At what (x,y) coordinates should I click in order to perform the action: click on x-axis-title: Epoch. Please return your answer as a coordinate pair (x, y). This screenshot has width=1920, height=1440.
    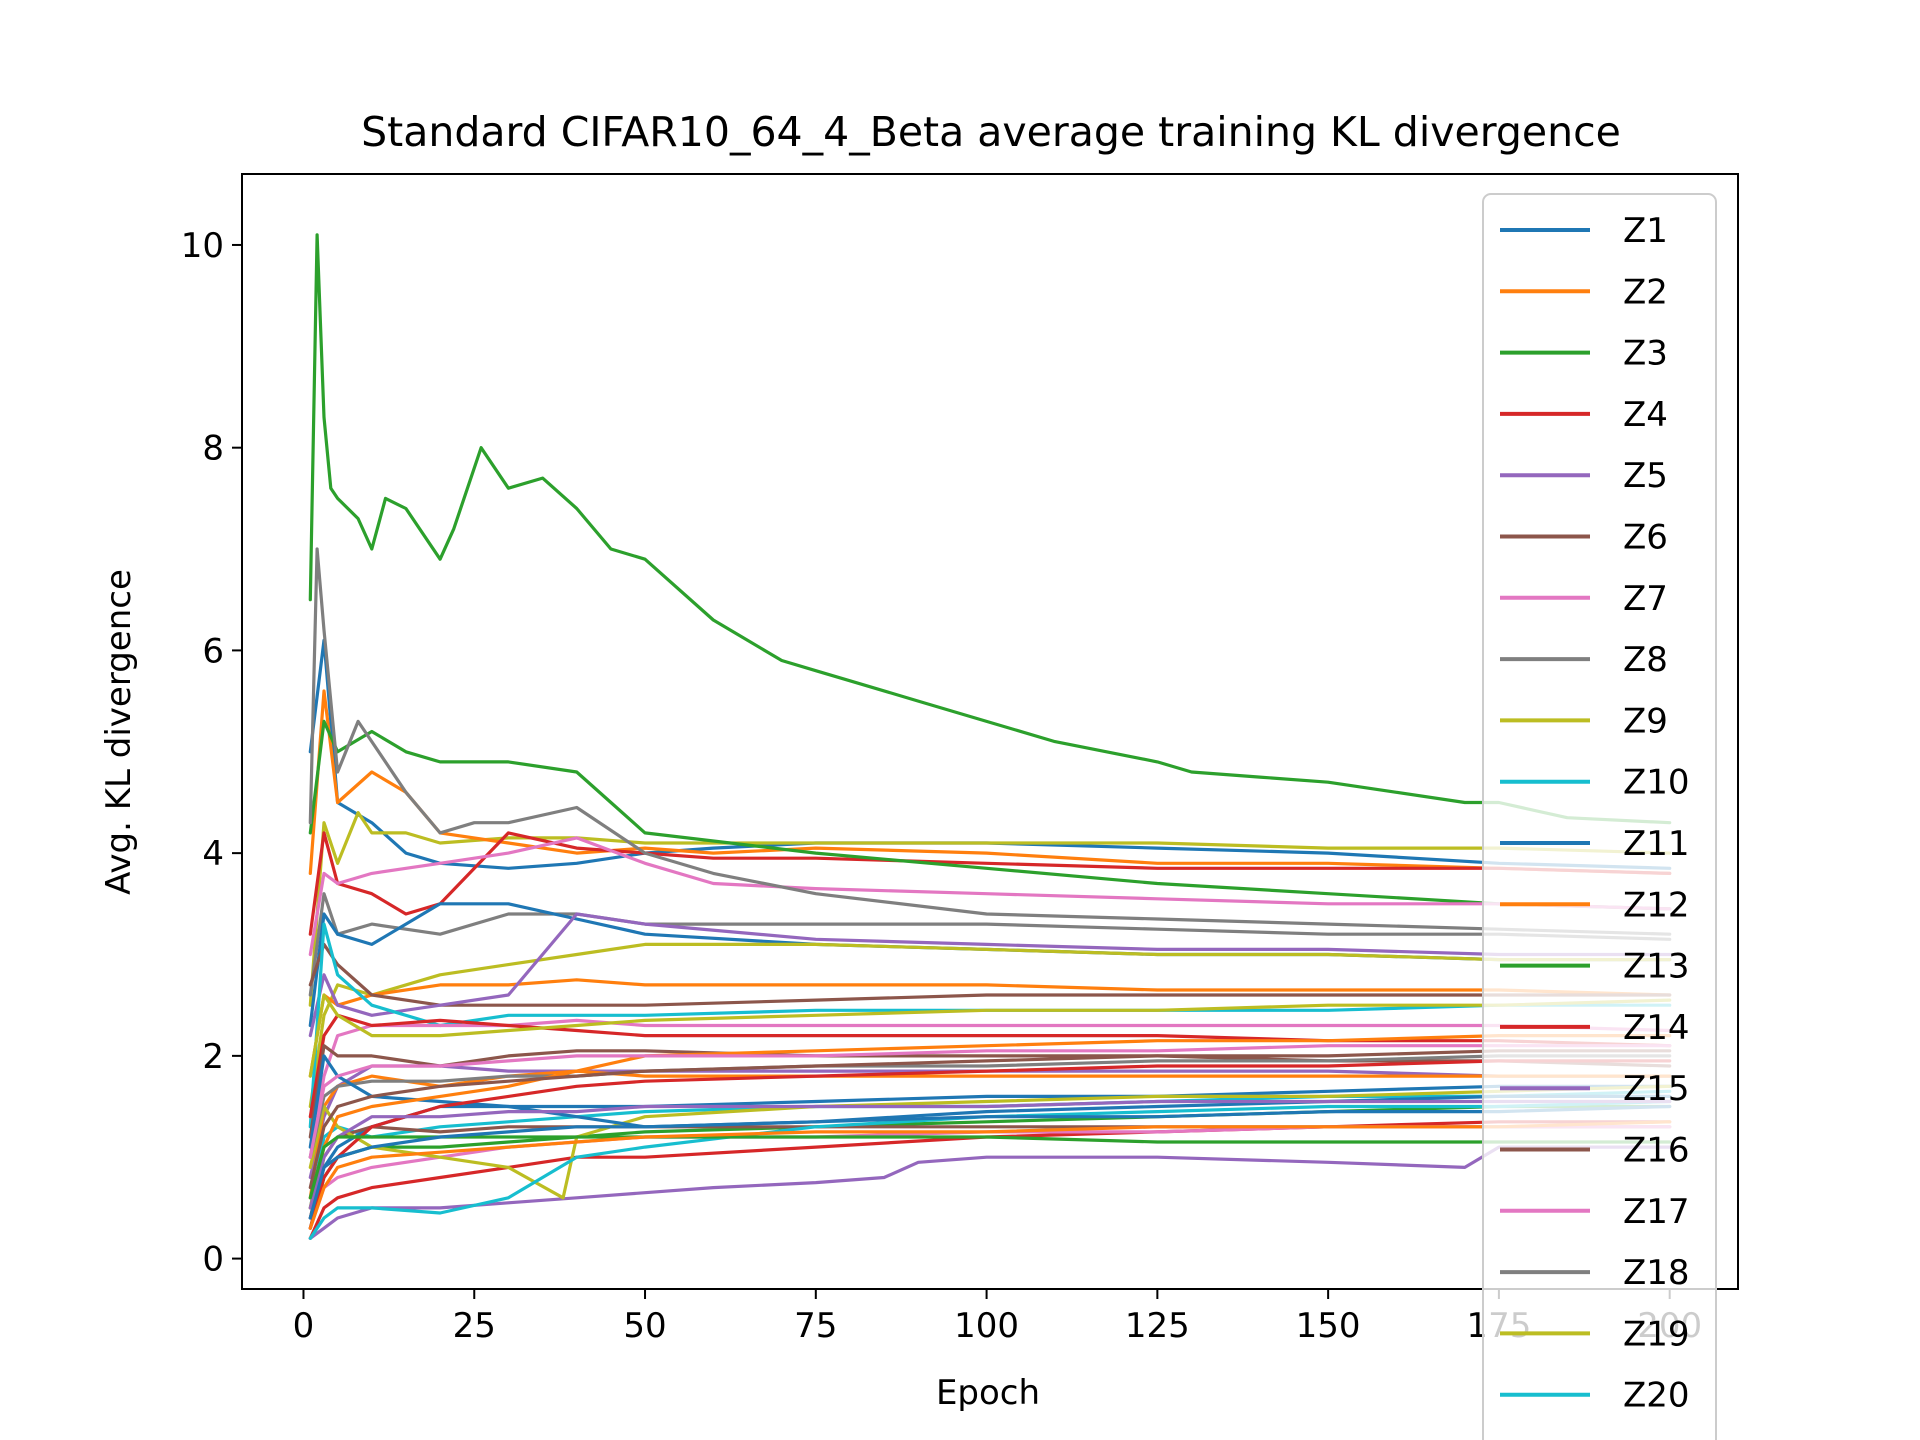
    Looking at the image, I should click on (988, 1393).